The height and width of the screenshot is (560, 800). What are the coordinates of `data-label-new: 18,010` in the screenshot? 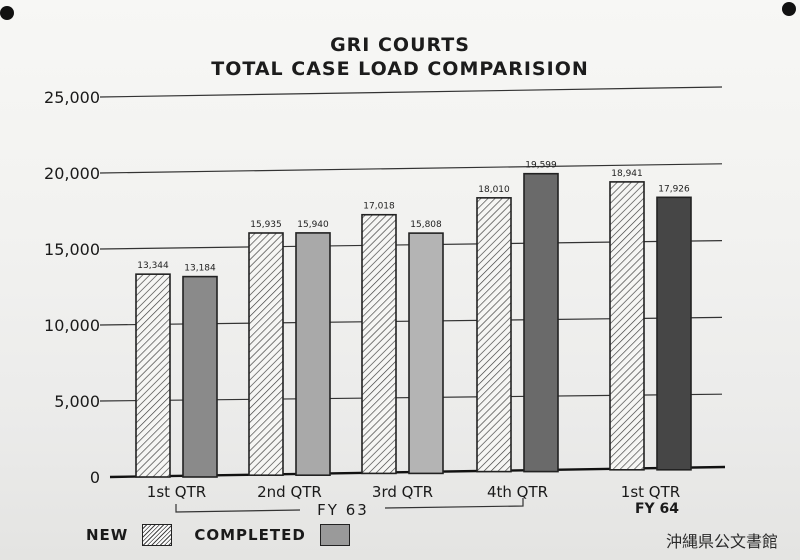 It's located at (494, 190).